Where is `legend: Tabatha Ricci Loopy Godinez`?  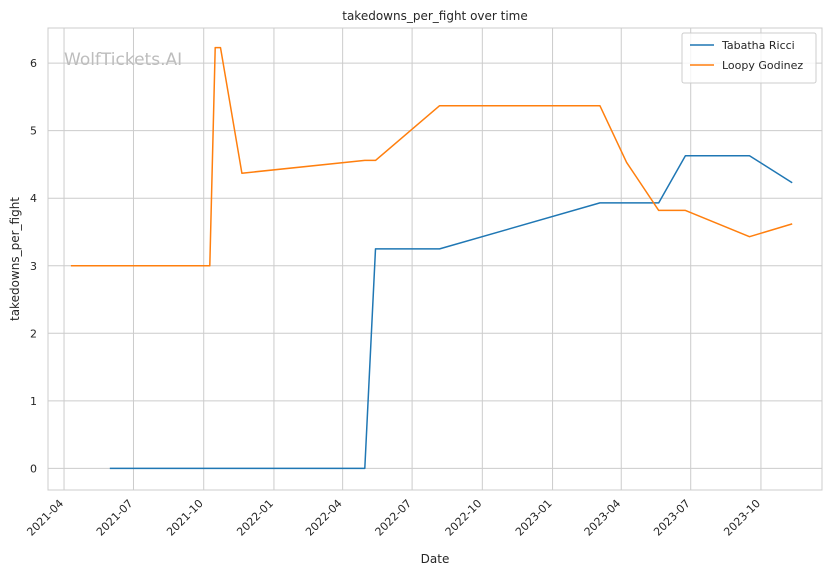 legend: Tabatha Ricci Loopy Godinez is located at coordinates (749, 58).